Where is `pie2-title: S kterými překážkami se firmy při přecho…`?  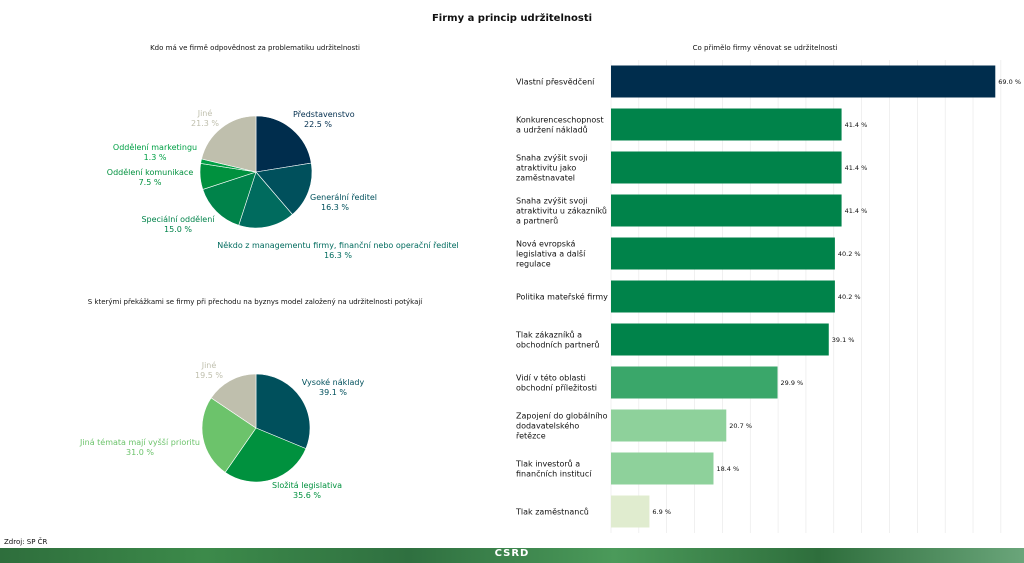 pie2-title: S kterými překážkami se firmy při přecho… is located at coordinates (255, 302).